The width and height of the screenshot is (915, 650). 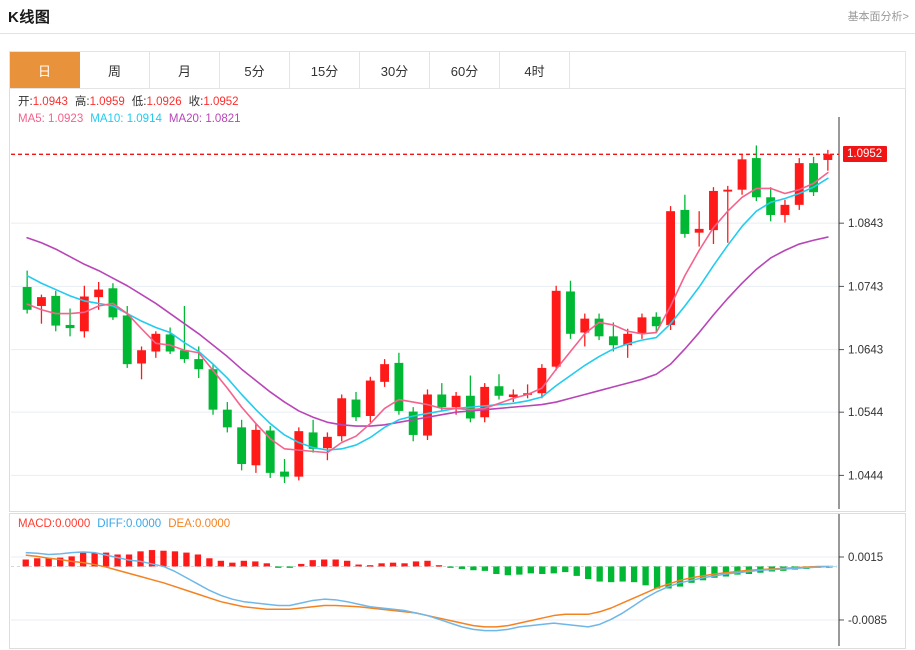 I want to click on page-header: K线图 基本面分析>, so click(x=457, y=17).